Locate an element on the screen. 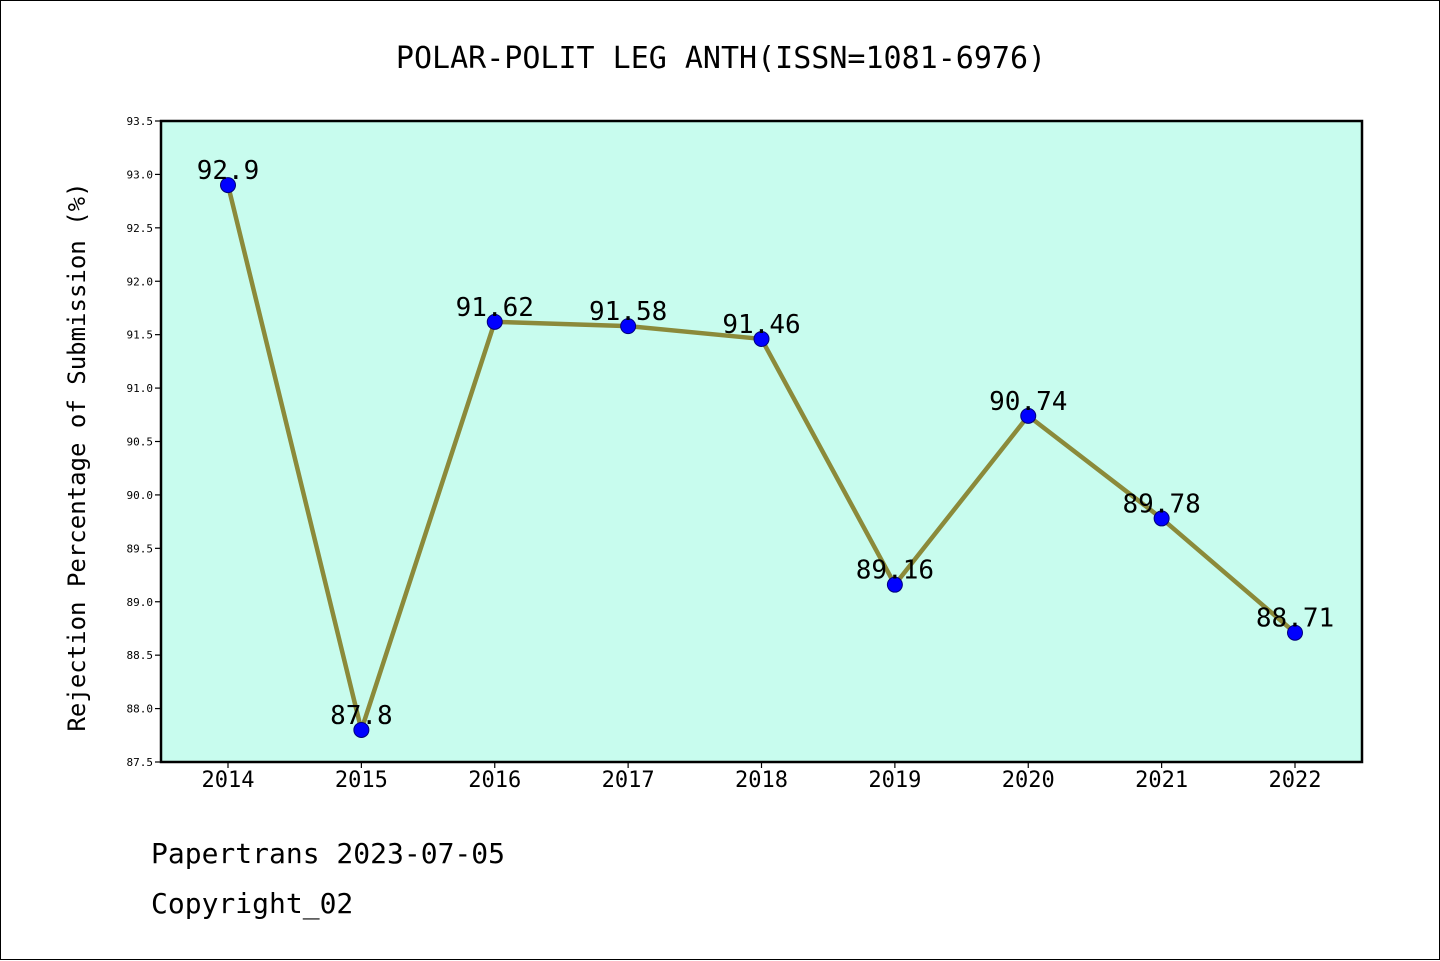 This screenshot has width=1440, height=961. data-label: 87.8 is located at coordinates (361, 716).